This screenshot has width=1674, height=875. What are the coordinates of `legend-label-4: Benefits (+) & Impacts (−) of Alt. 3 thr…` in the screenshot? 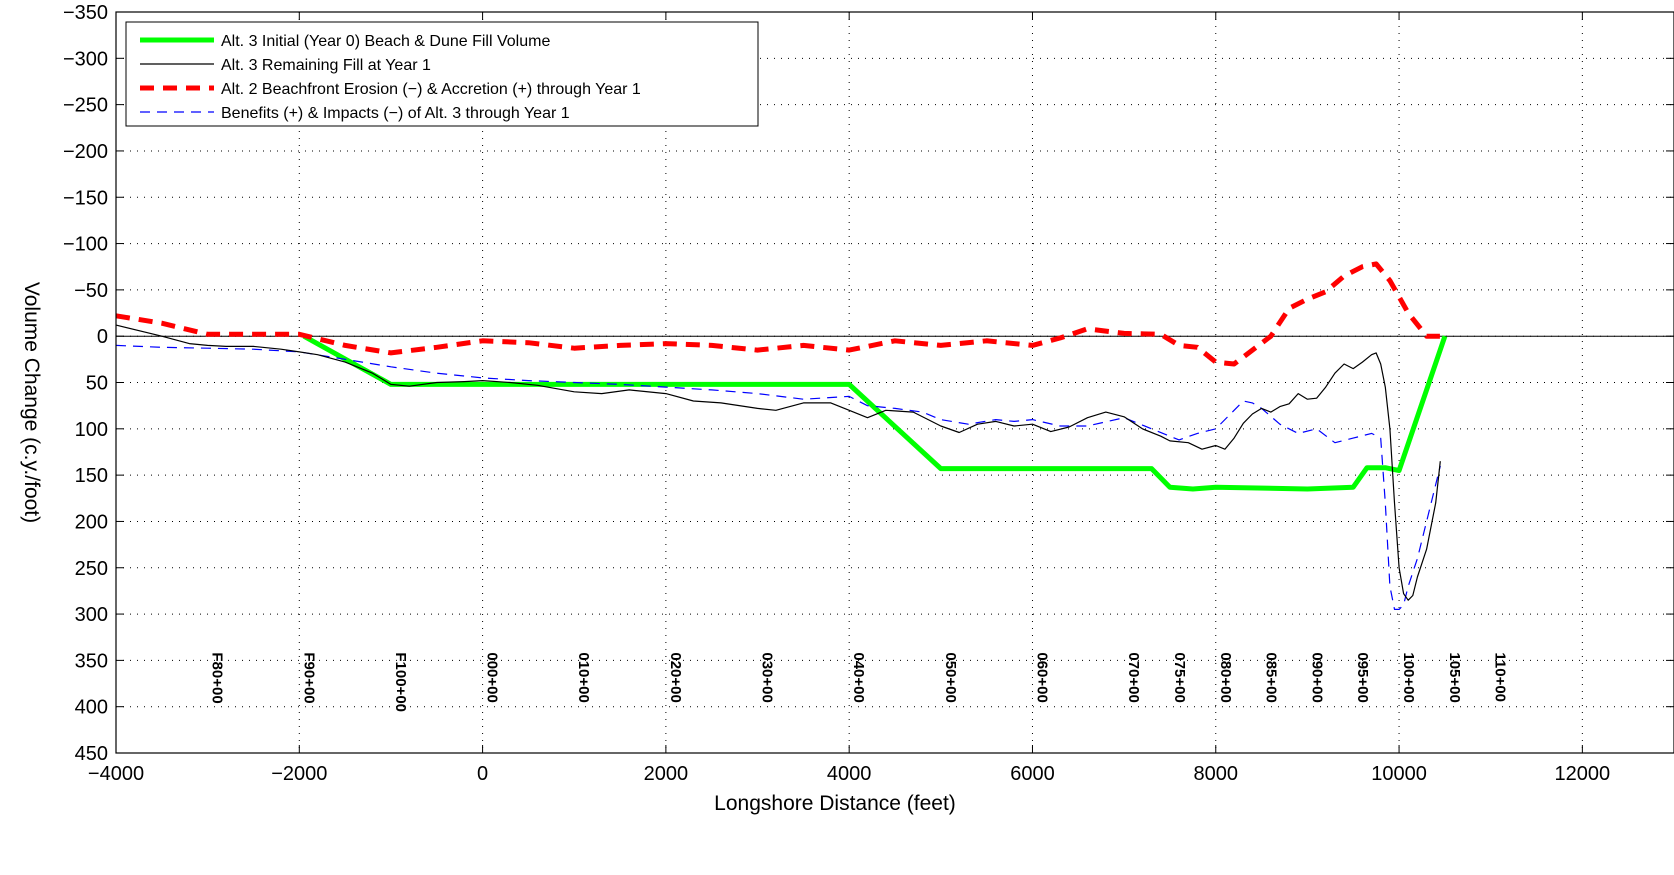 It's located at (395, 113).